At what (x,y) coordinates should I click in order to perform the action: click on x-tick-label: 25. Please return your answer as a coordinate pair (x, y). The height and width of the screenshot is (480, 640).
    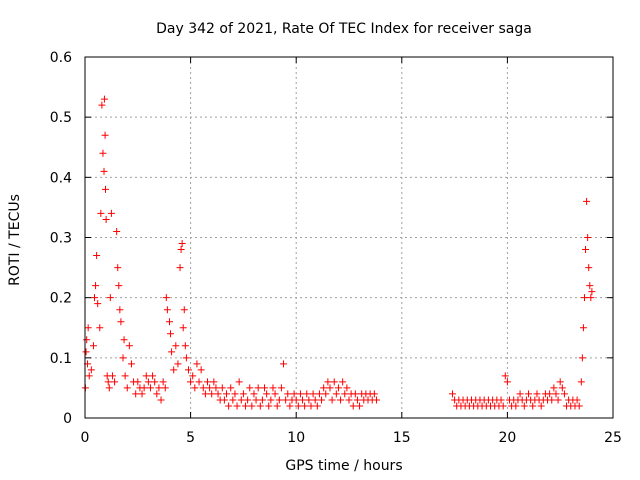
    Looking at the image, I should click on (613, 438).